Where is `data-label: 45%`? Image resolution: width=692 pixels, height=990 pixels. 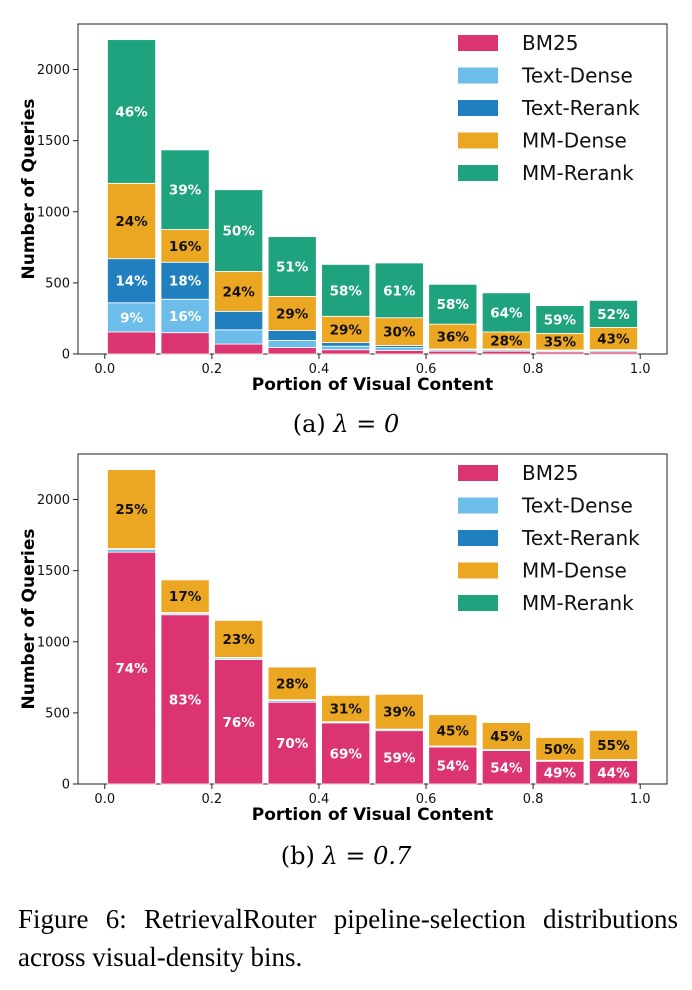
data-label: 45% is located at coordinates (453, 731).